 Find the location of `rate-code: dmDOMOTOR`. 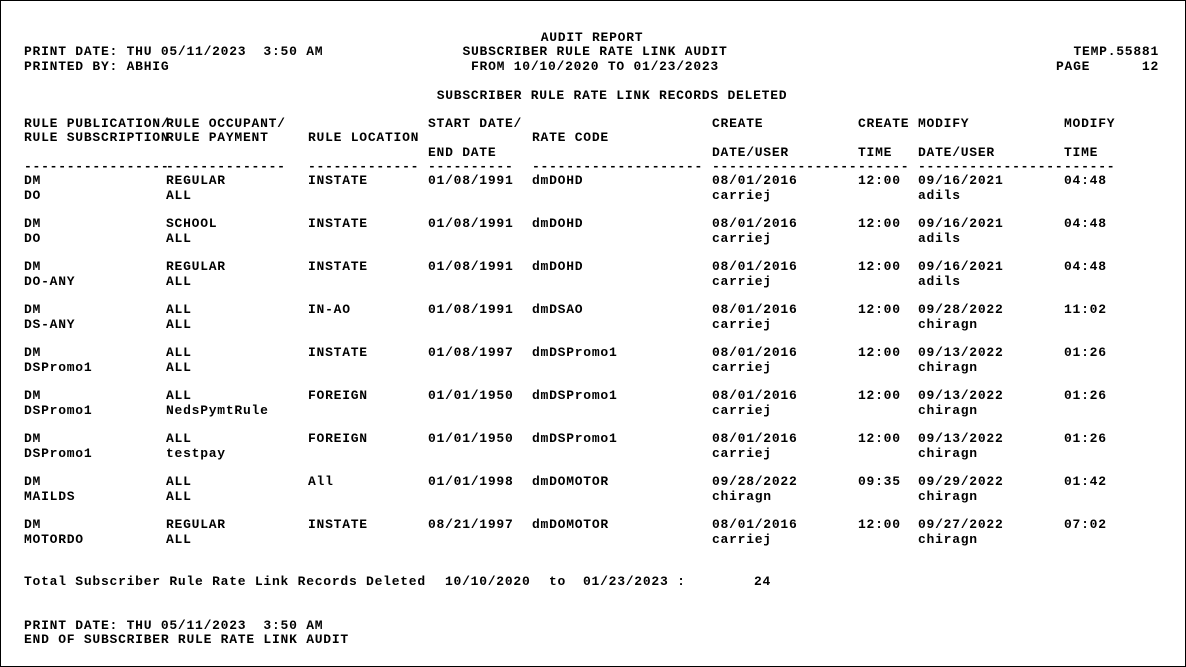

rate-code: dmDOMOTOR is located at coordinates (570, 524).